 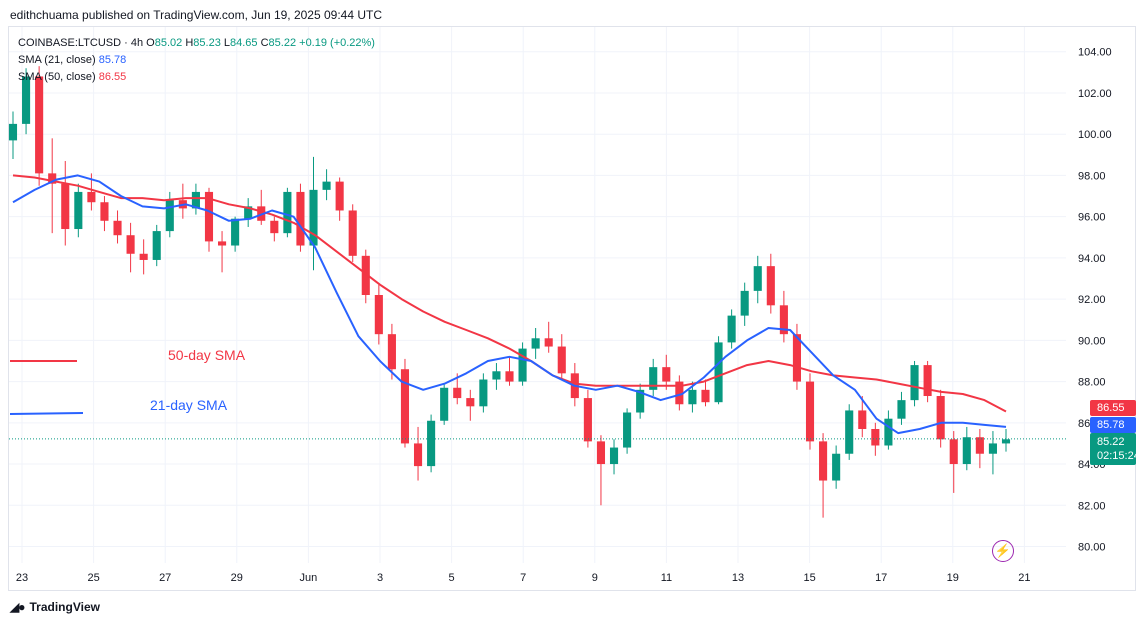 I want to click on bar-countdown: 02:15:24, so click(x=1118, y=456).